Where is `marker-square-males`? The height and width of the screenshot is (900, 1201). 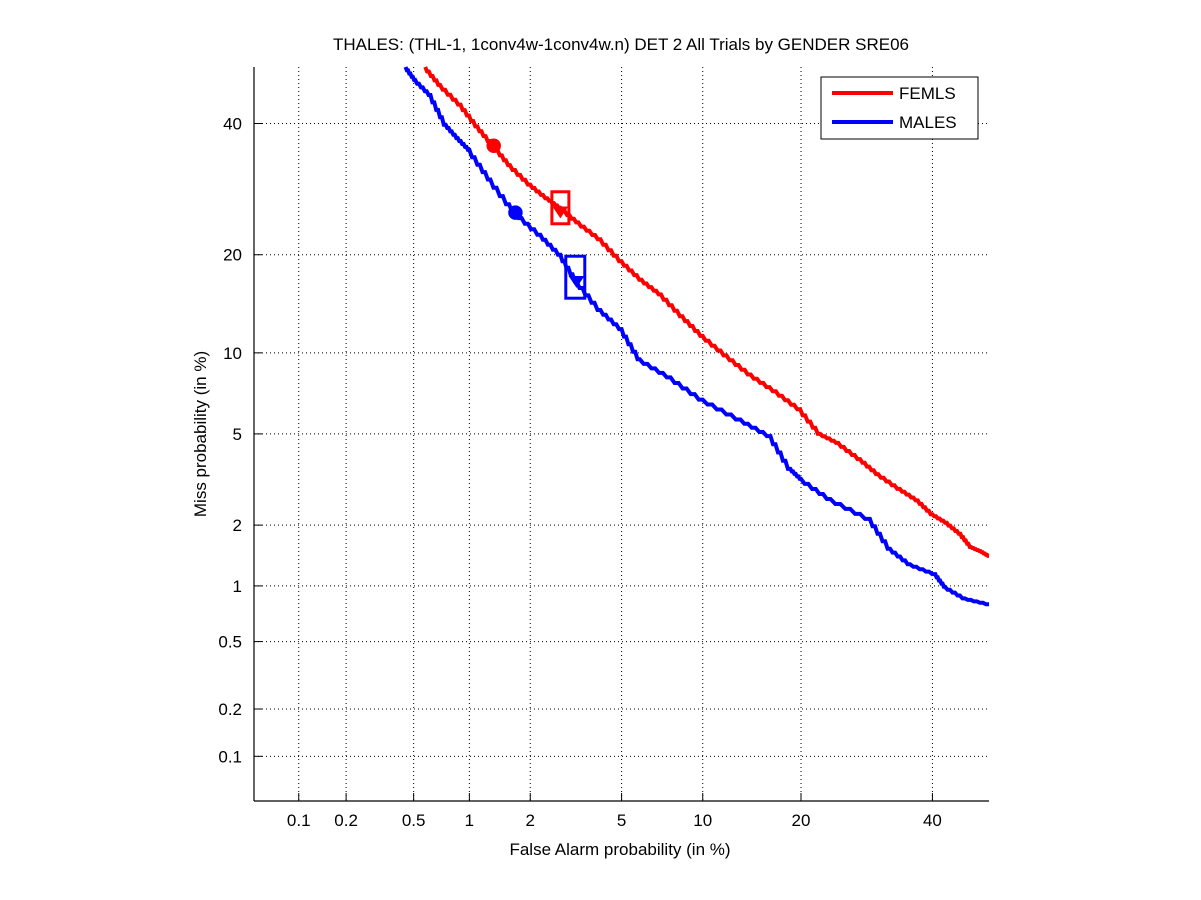
marker-square-males is located at coordinates (575, 277).